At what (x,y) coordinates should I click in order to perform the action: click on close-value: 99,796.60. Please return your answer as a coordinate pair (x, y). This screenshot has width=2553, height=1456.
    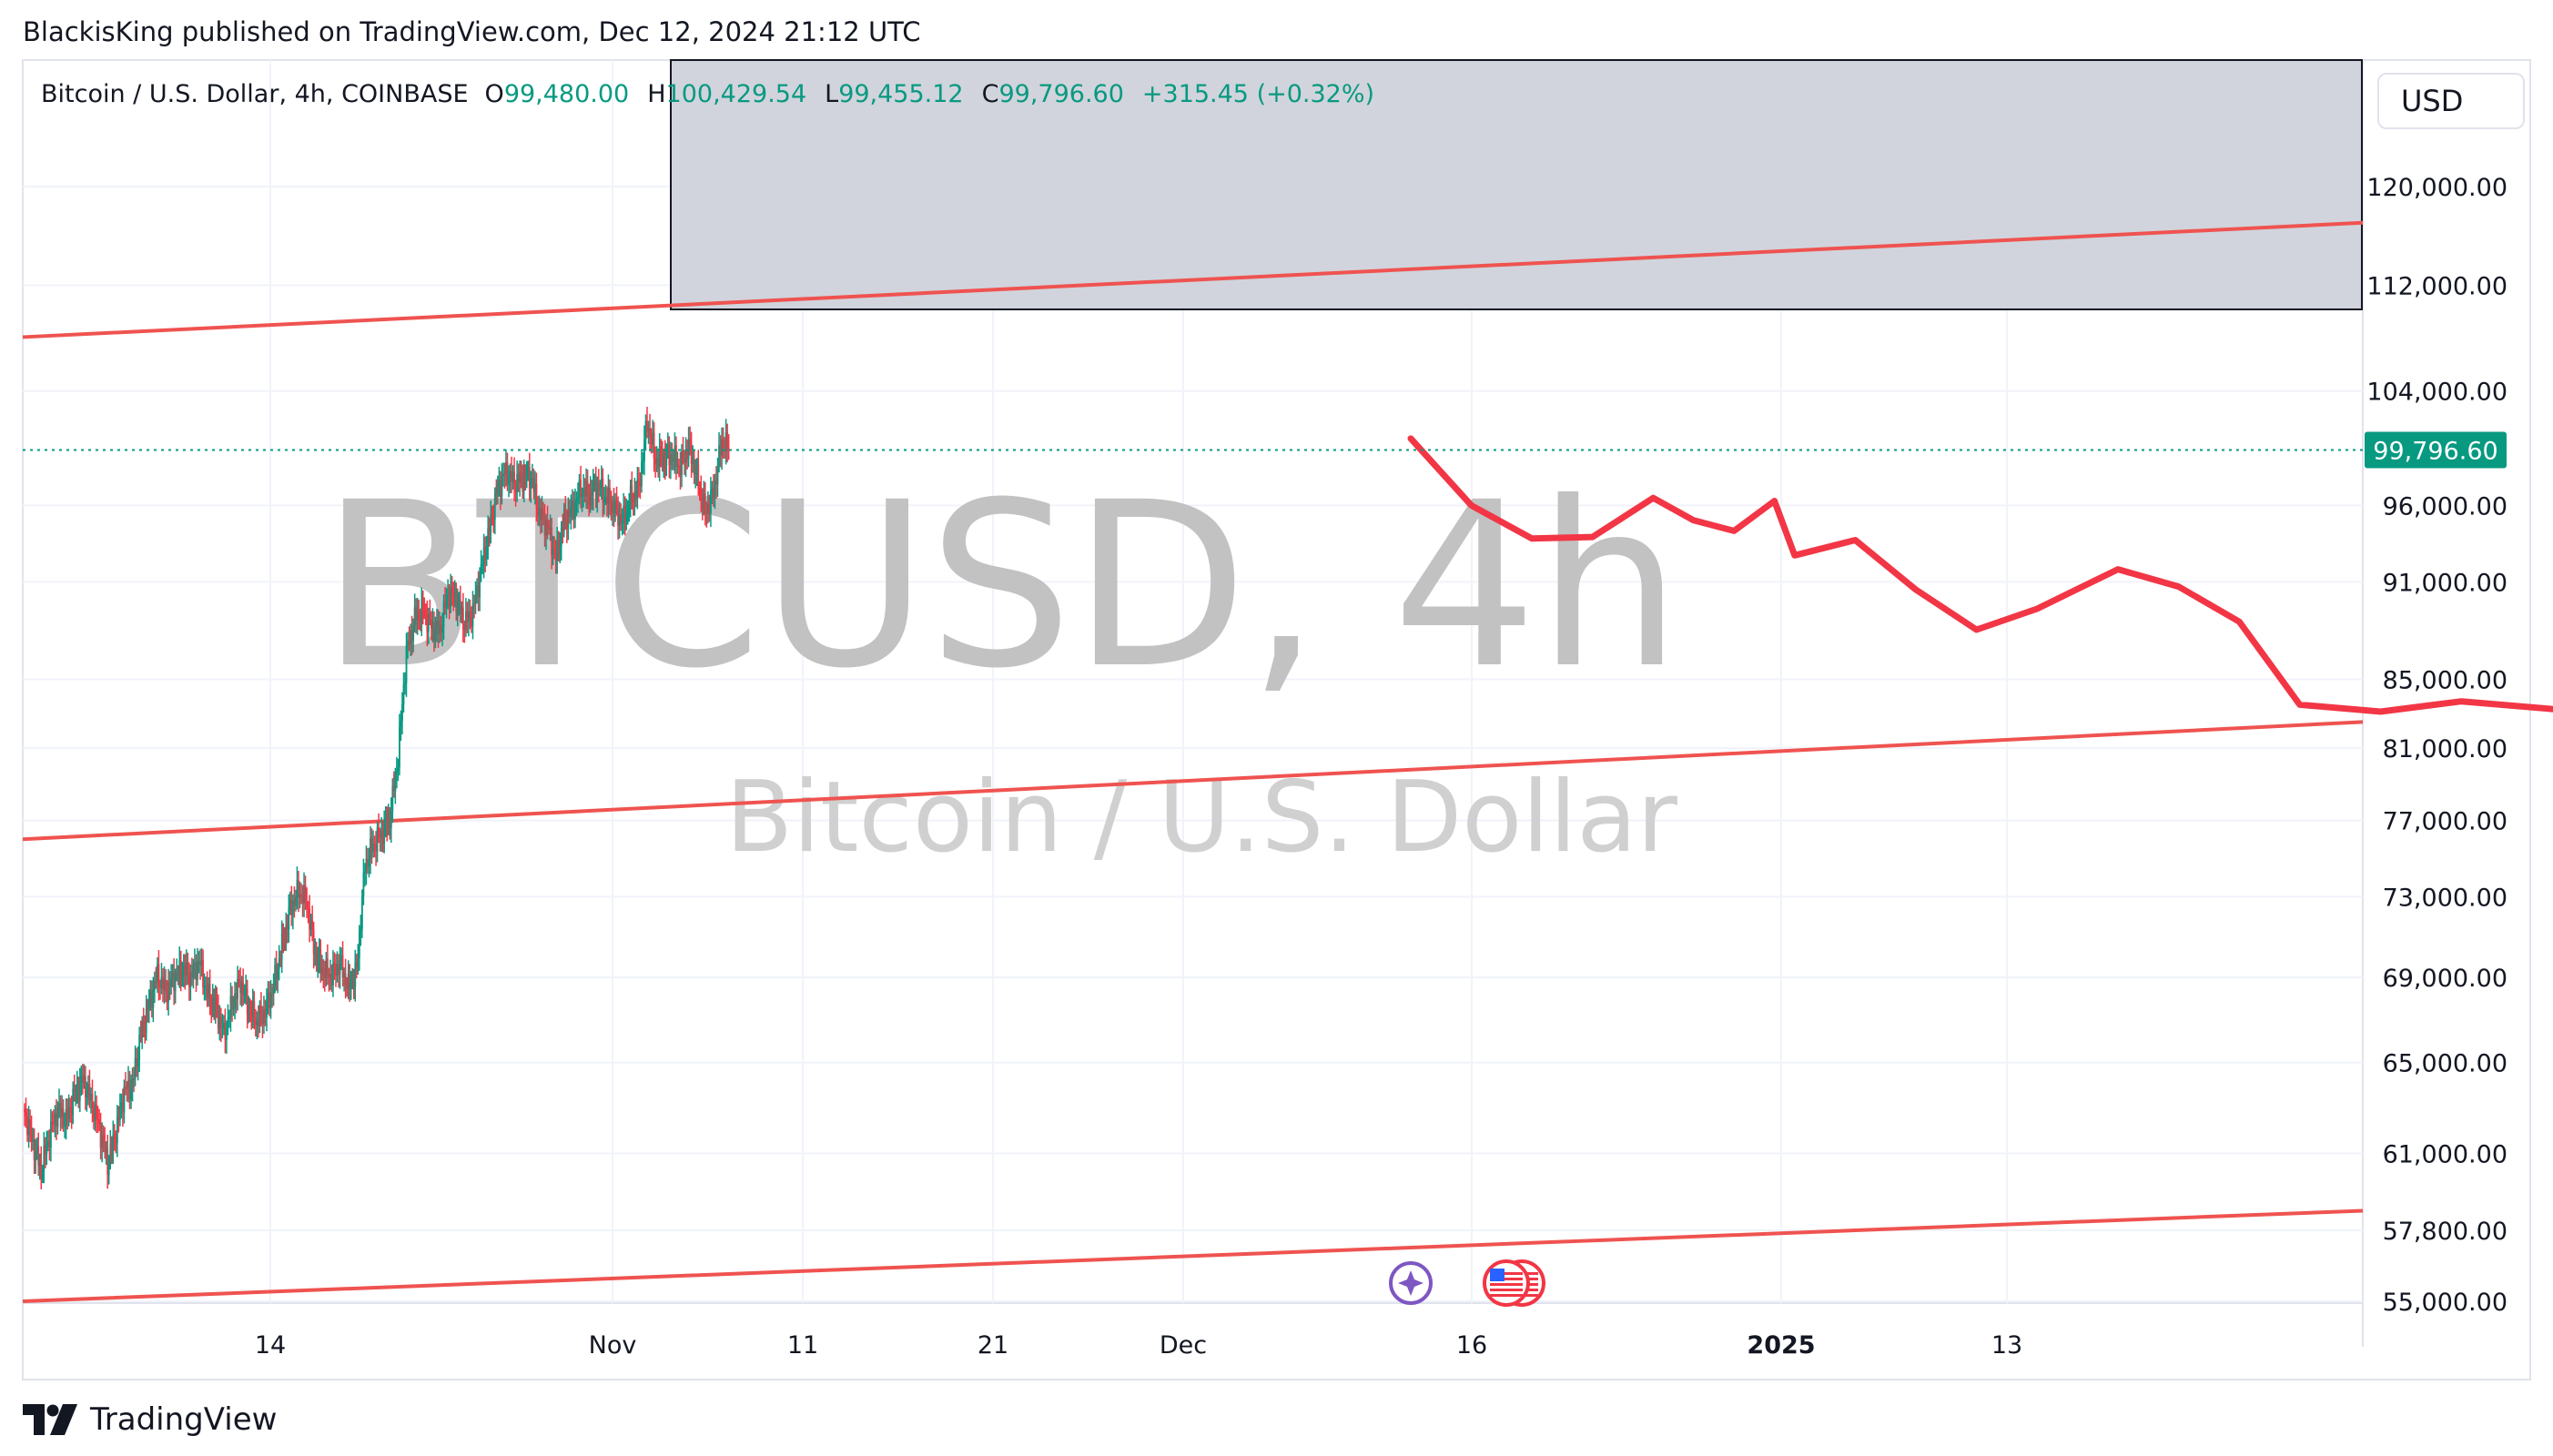
    Looking at the image, I should click on (1061, 94).